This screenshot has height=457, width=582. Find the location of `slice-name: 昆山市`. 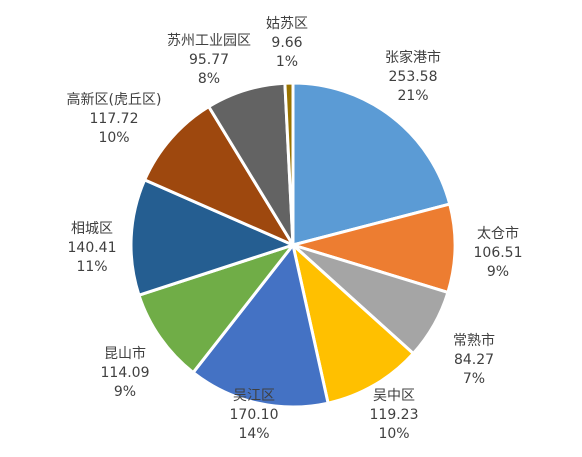

slice-name: 昆山市 is located at coordinates (125, 353).